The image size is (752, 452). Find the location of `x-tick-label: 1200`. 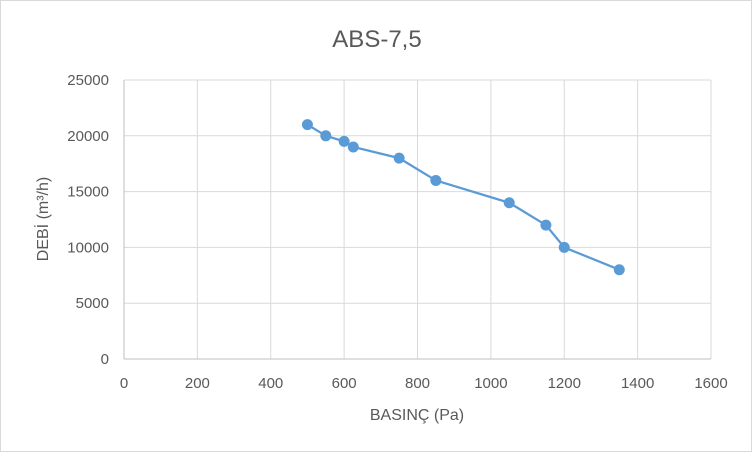

x-tick-label: 1200 is located at coordinates (564, 383).